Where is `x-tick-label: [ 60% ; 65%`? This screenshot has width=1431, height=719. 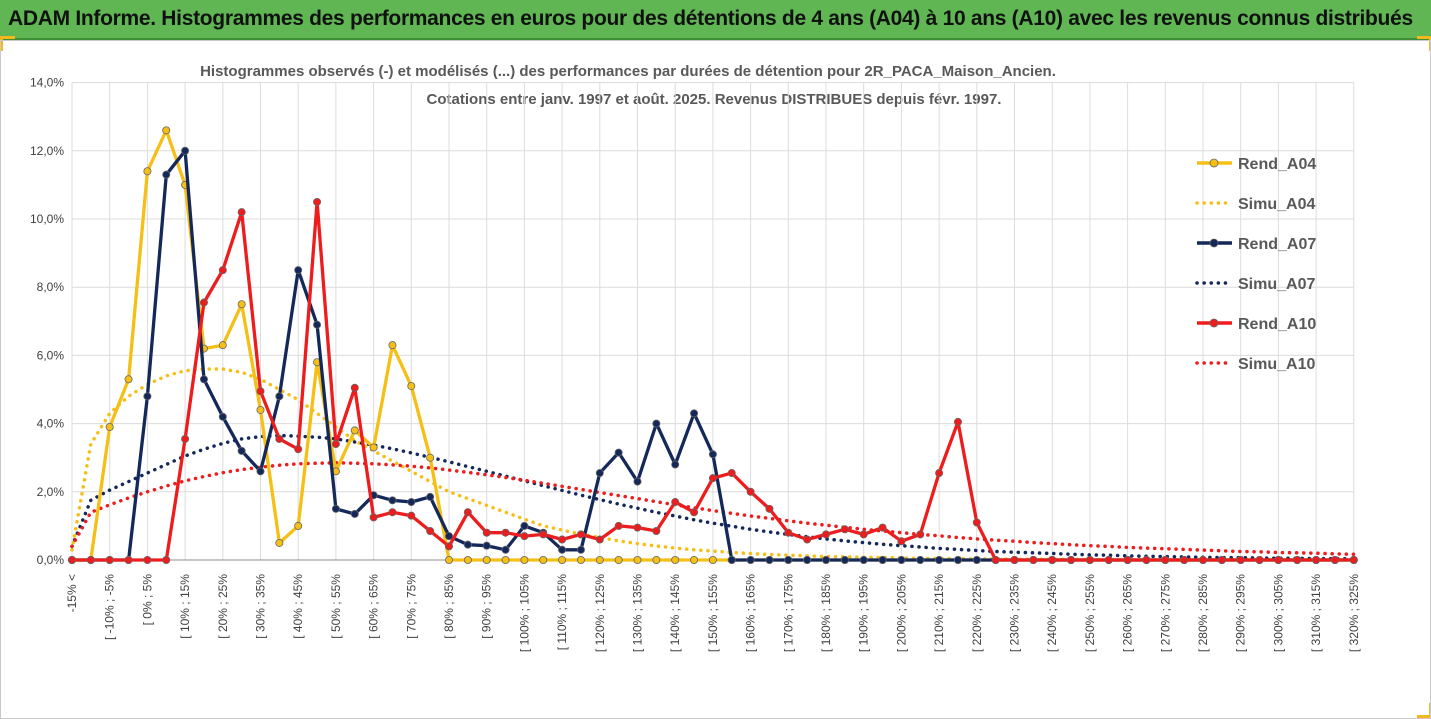 x-tick-label: [ 60% ; 65% is located at coordinates (374, 606).